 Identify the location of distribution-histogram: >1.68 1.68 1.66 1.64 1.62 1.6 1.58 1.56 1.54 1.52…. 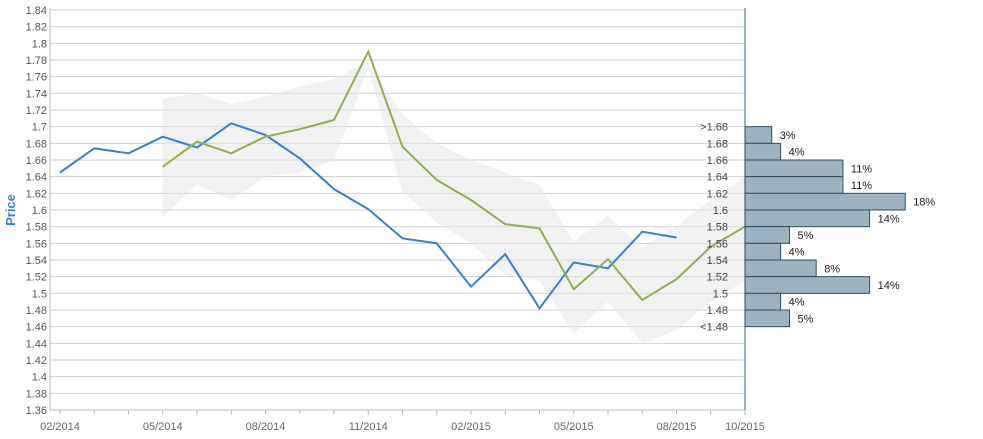
(817, 228).